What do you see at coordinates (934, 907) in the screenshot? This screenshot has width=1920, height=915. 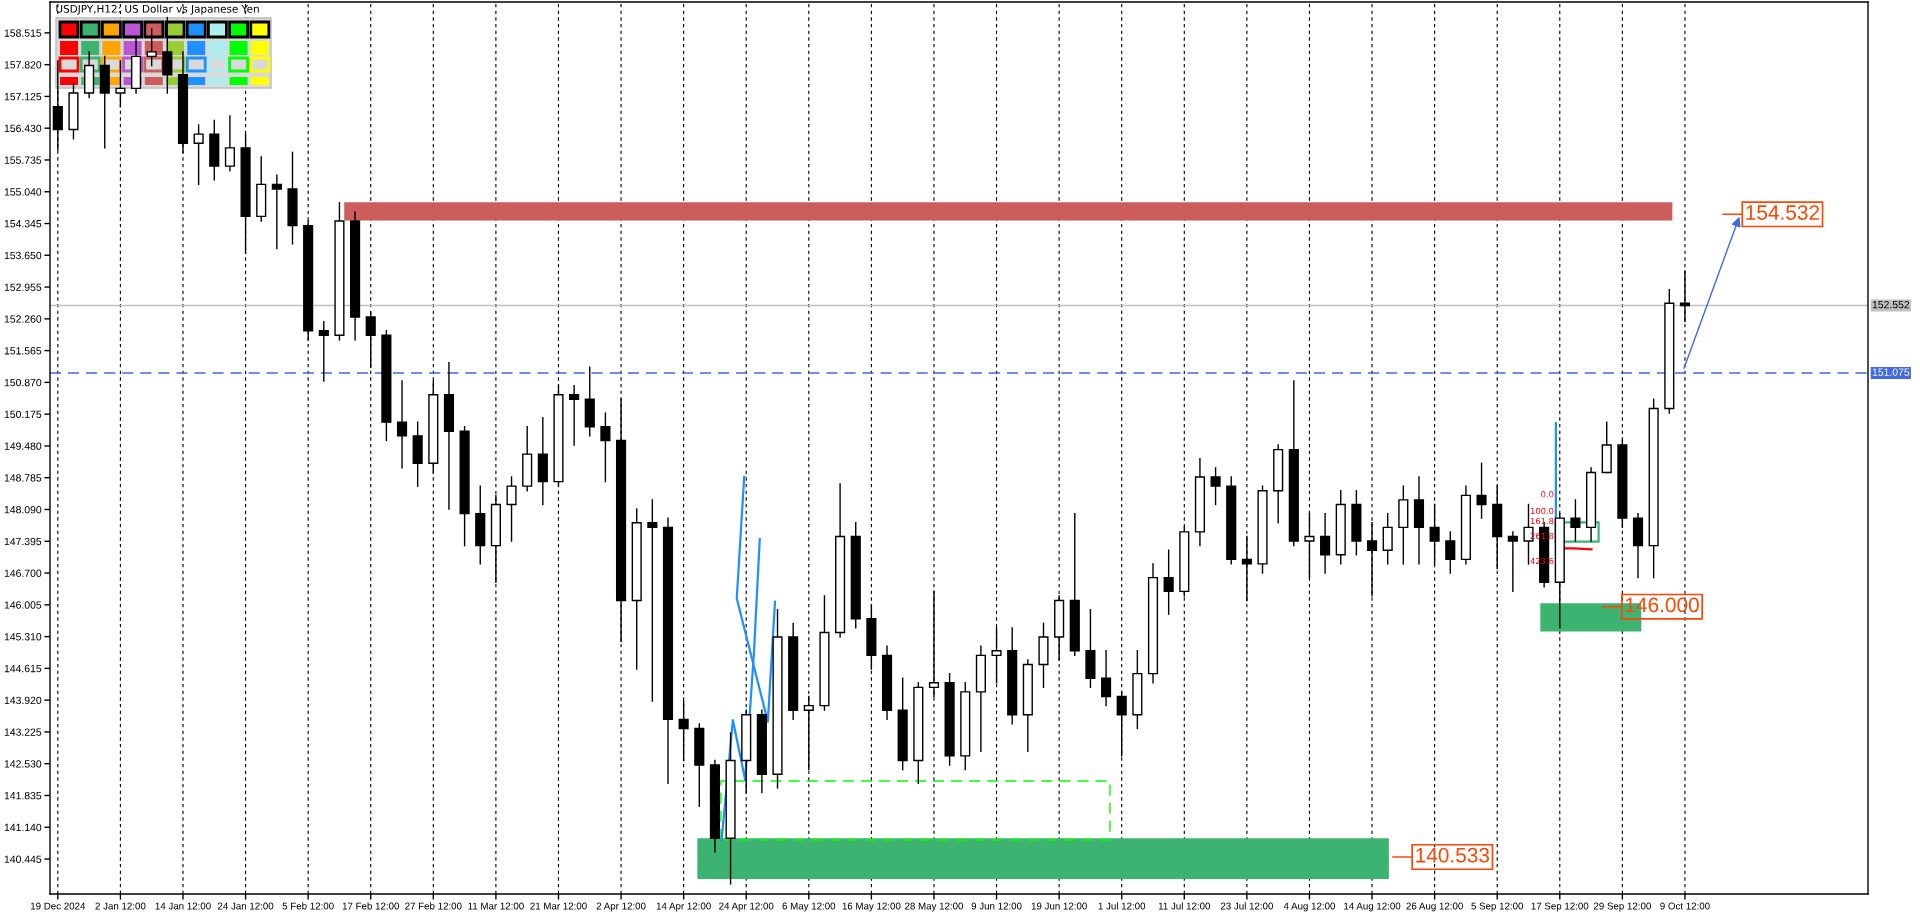 I see `x-tick-label: 28 May 12:00` at bounding box center [934, 907].